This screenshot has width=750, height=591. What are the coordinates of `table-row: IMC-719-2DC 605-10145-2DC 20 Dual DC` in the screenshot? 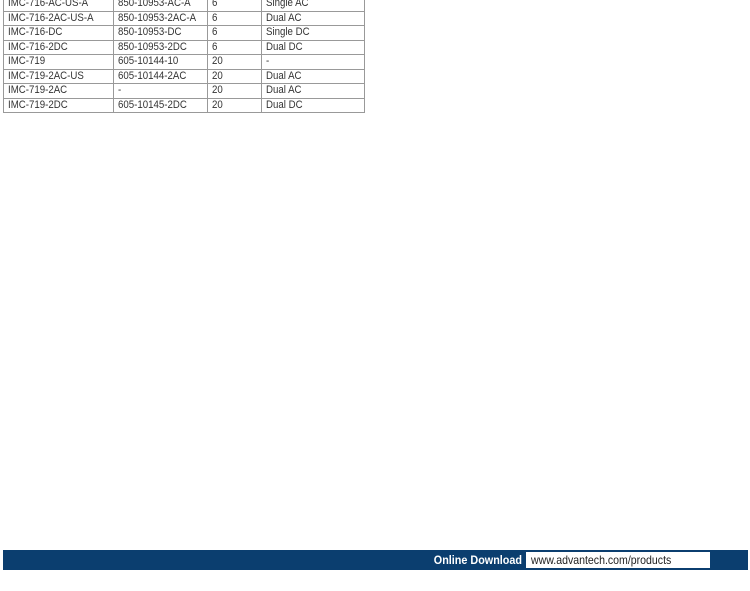 It's located at (184, 105).